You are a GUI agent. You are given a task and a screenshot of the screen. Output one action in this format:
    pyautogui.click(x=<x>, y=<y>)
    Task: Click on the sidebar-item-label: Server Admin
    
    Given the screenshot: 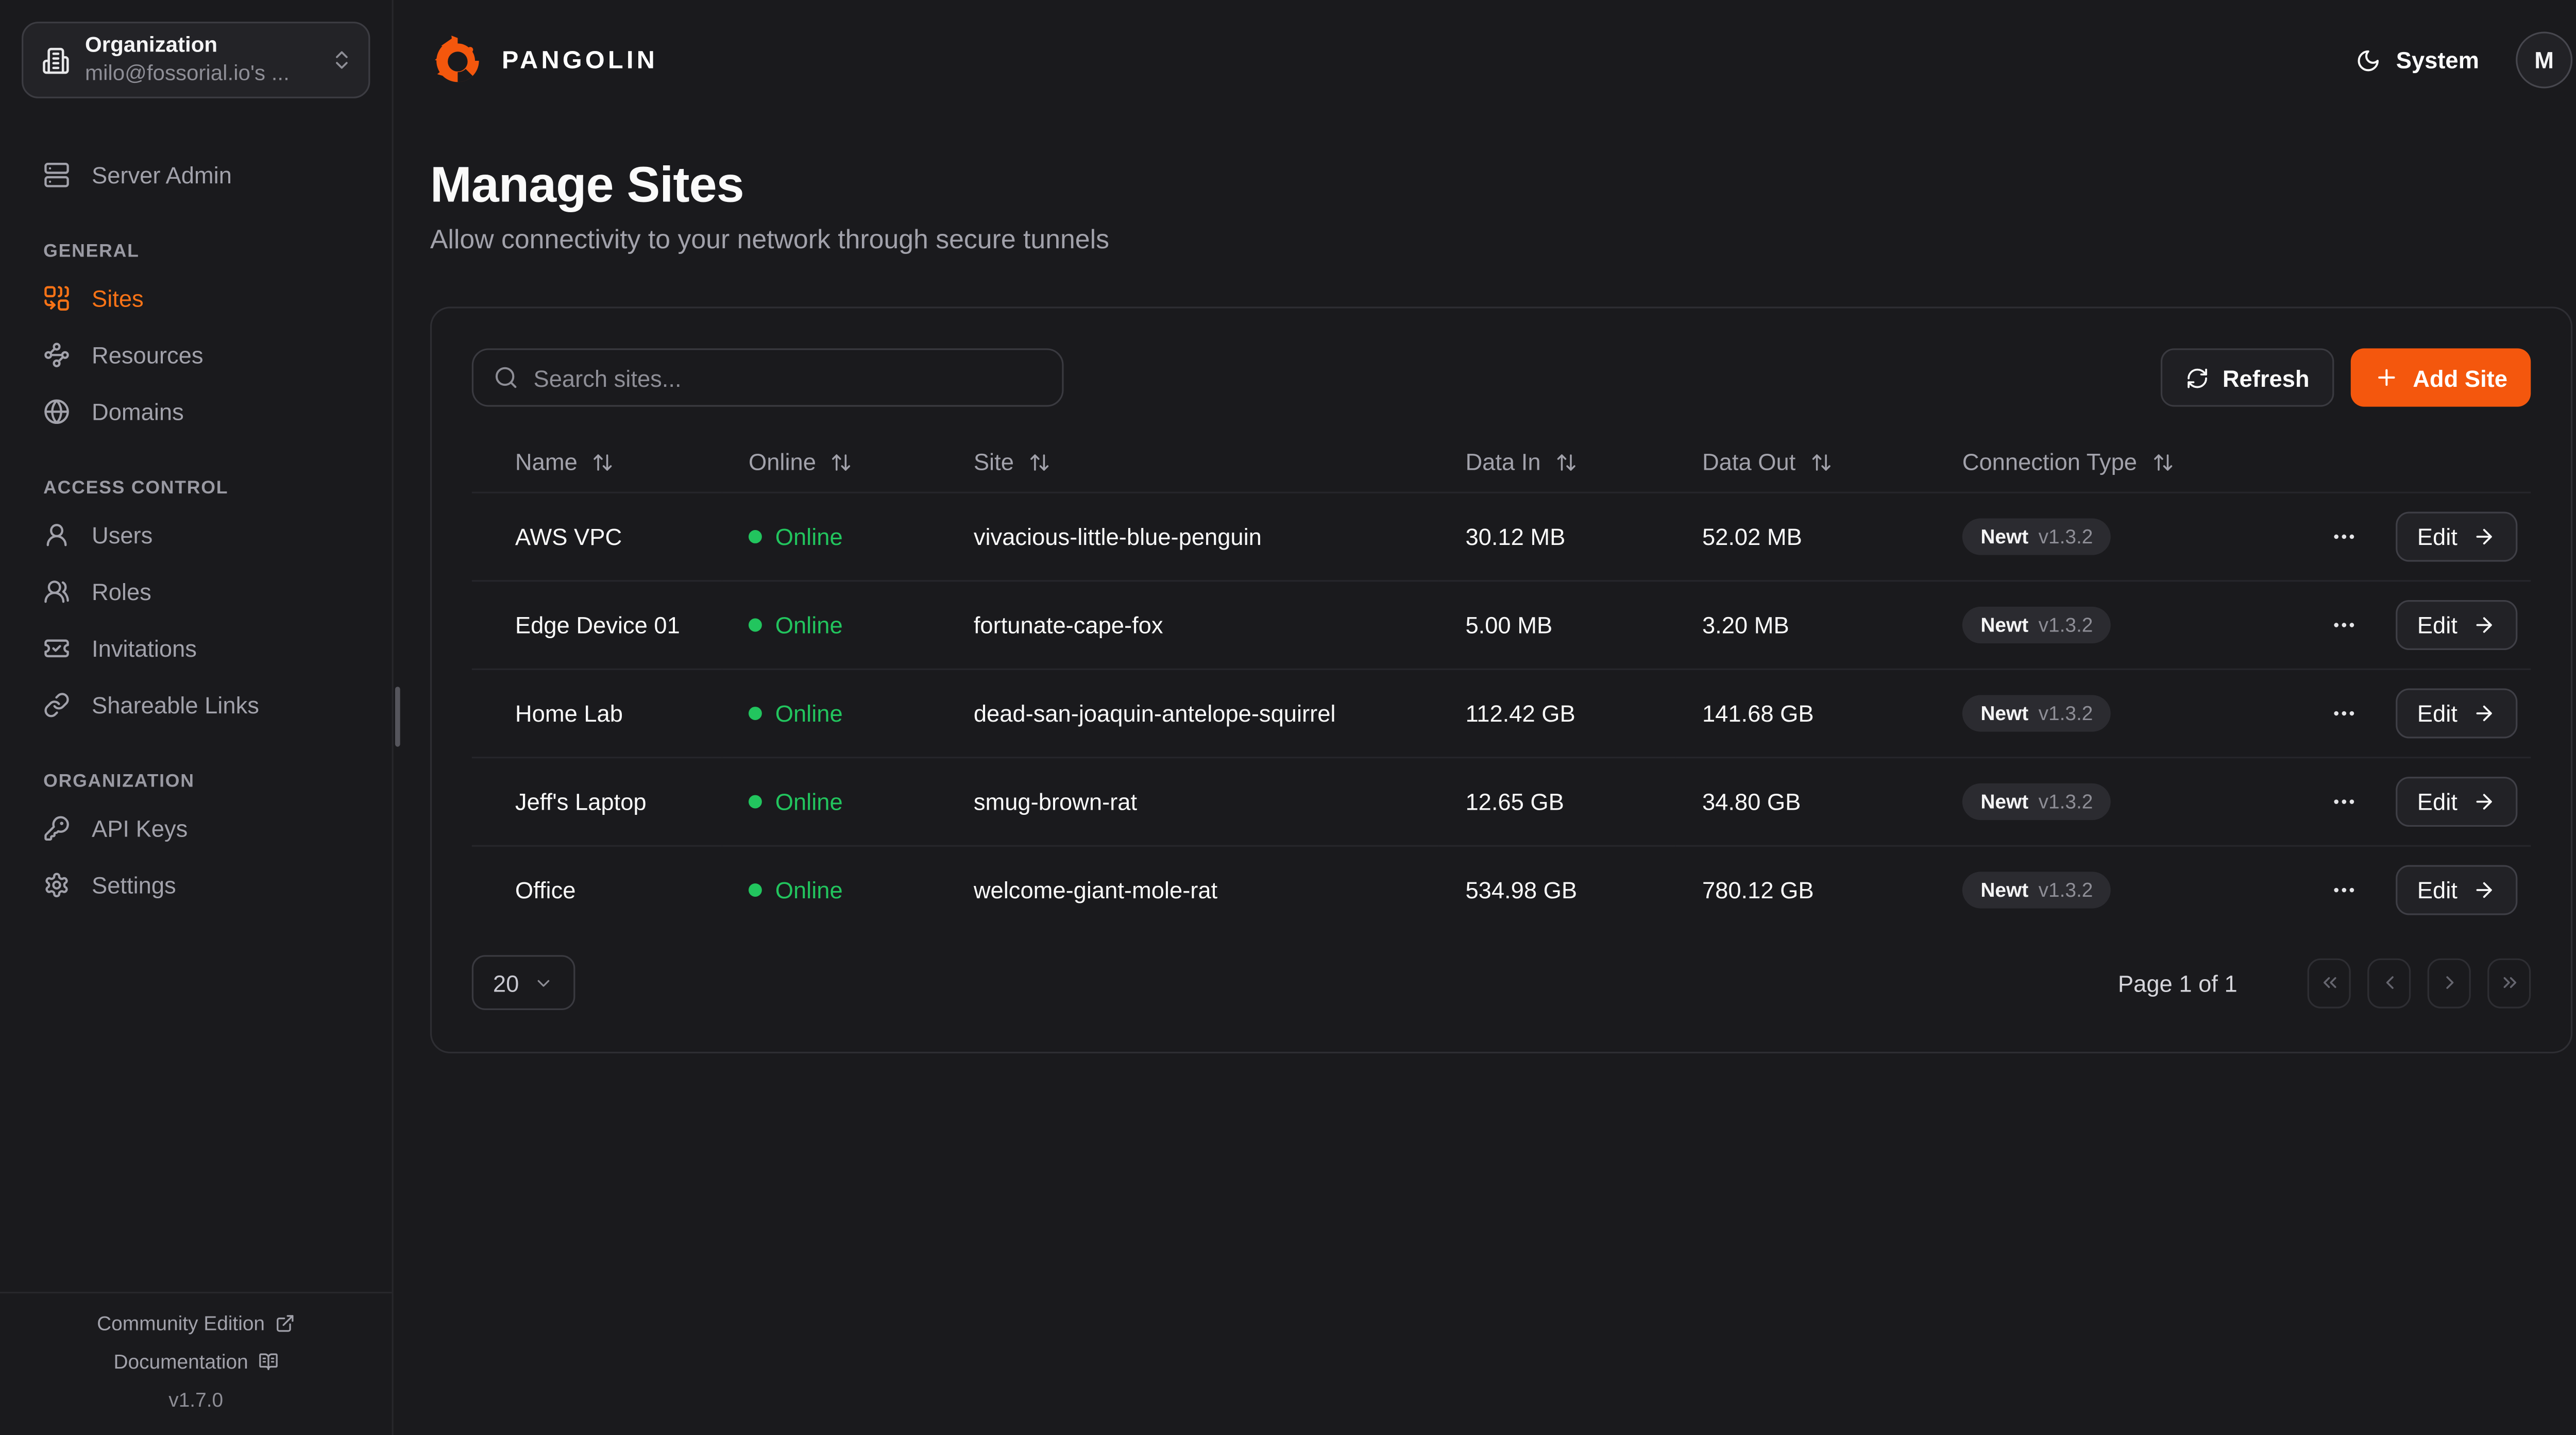 What is the action you would take?
    pyautogui.click(x=161, y=175)
    